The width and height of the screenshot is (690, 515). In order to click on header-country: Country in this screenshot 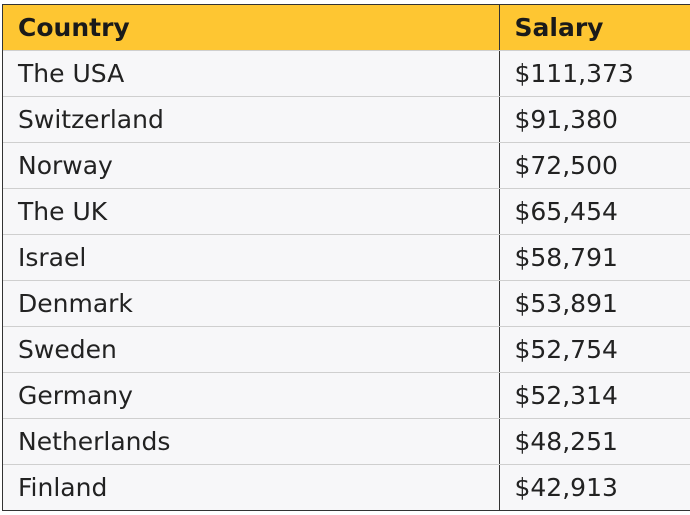, I will do `click(251, 28)`.